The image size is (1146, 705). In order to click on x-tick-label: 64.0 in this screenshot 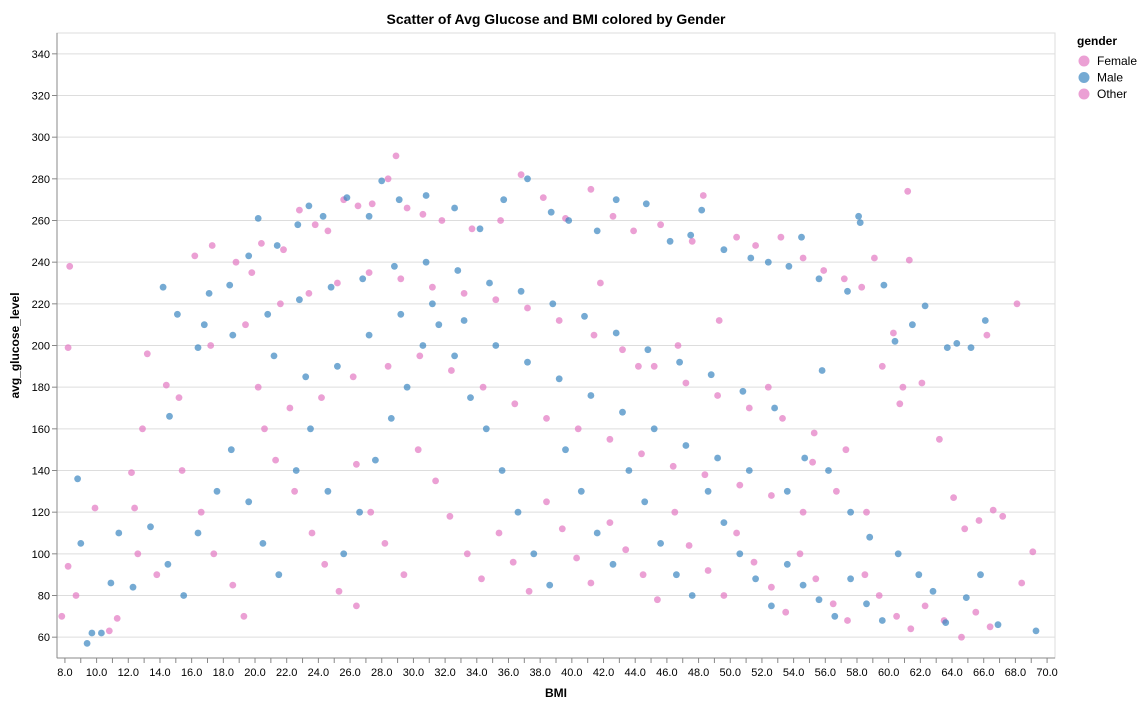, I will do `click(951, 673)`.